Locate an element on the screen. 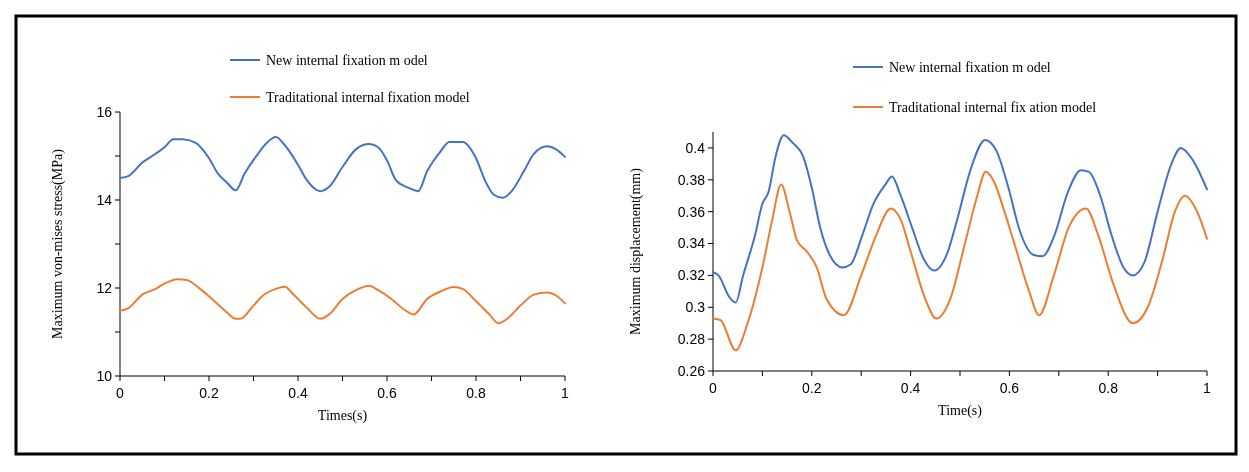 Image resolution: width=1249 pixels, height=472 pixels. y-tick-label: 16 is located at coordinates (104, 111).